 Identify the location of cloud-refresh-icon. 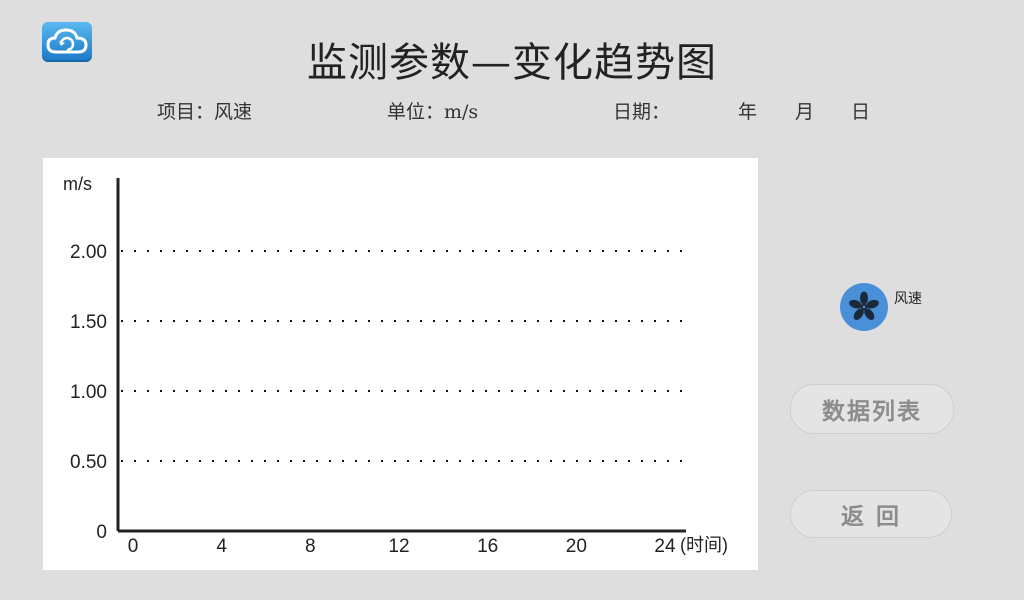
(67, 41).